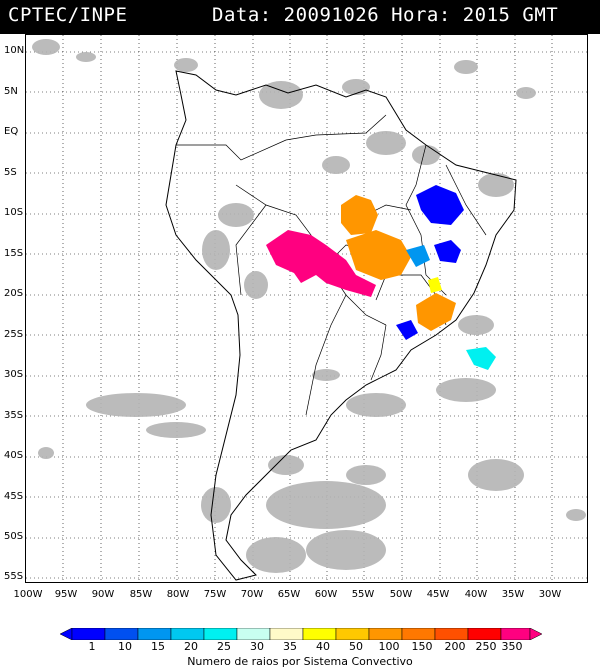 This screenshot has height=670, width=600. What do you see at coordinates (447, 251) in the screenshot?
I see `system-blue-east` at bounding box center [447, 251].